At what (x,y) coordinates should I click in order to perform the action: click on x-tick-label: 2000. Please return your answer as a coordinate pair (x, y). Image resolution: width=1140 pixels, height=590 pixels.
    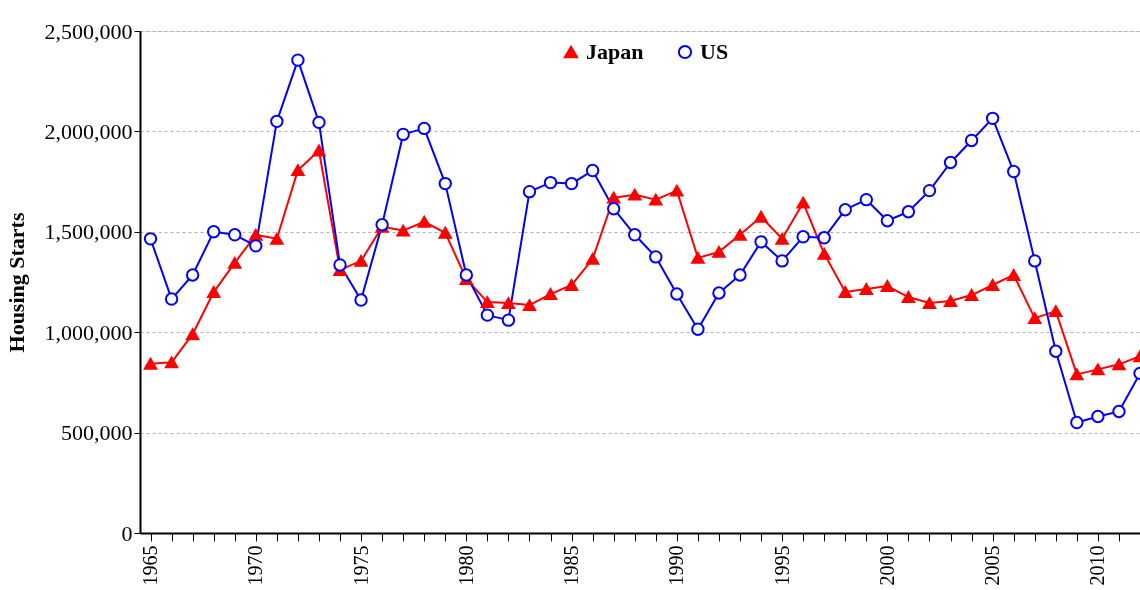
    Looking at the image, I should click on (886, 565).